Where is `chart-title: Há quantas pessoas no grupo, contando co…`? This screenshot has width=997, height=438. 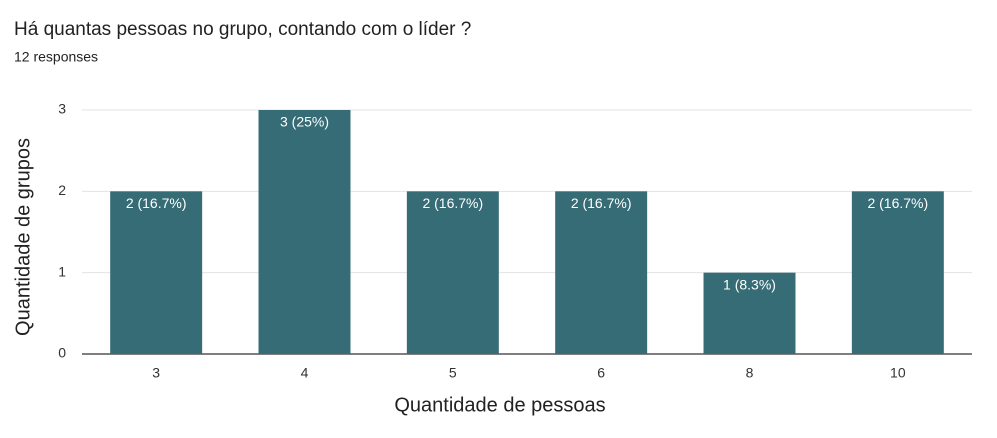 chart-title: Há quantas pessoas no grupo, contando co… is located at coordinates (242, 29).